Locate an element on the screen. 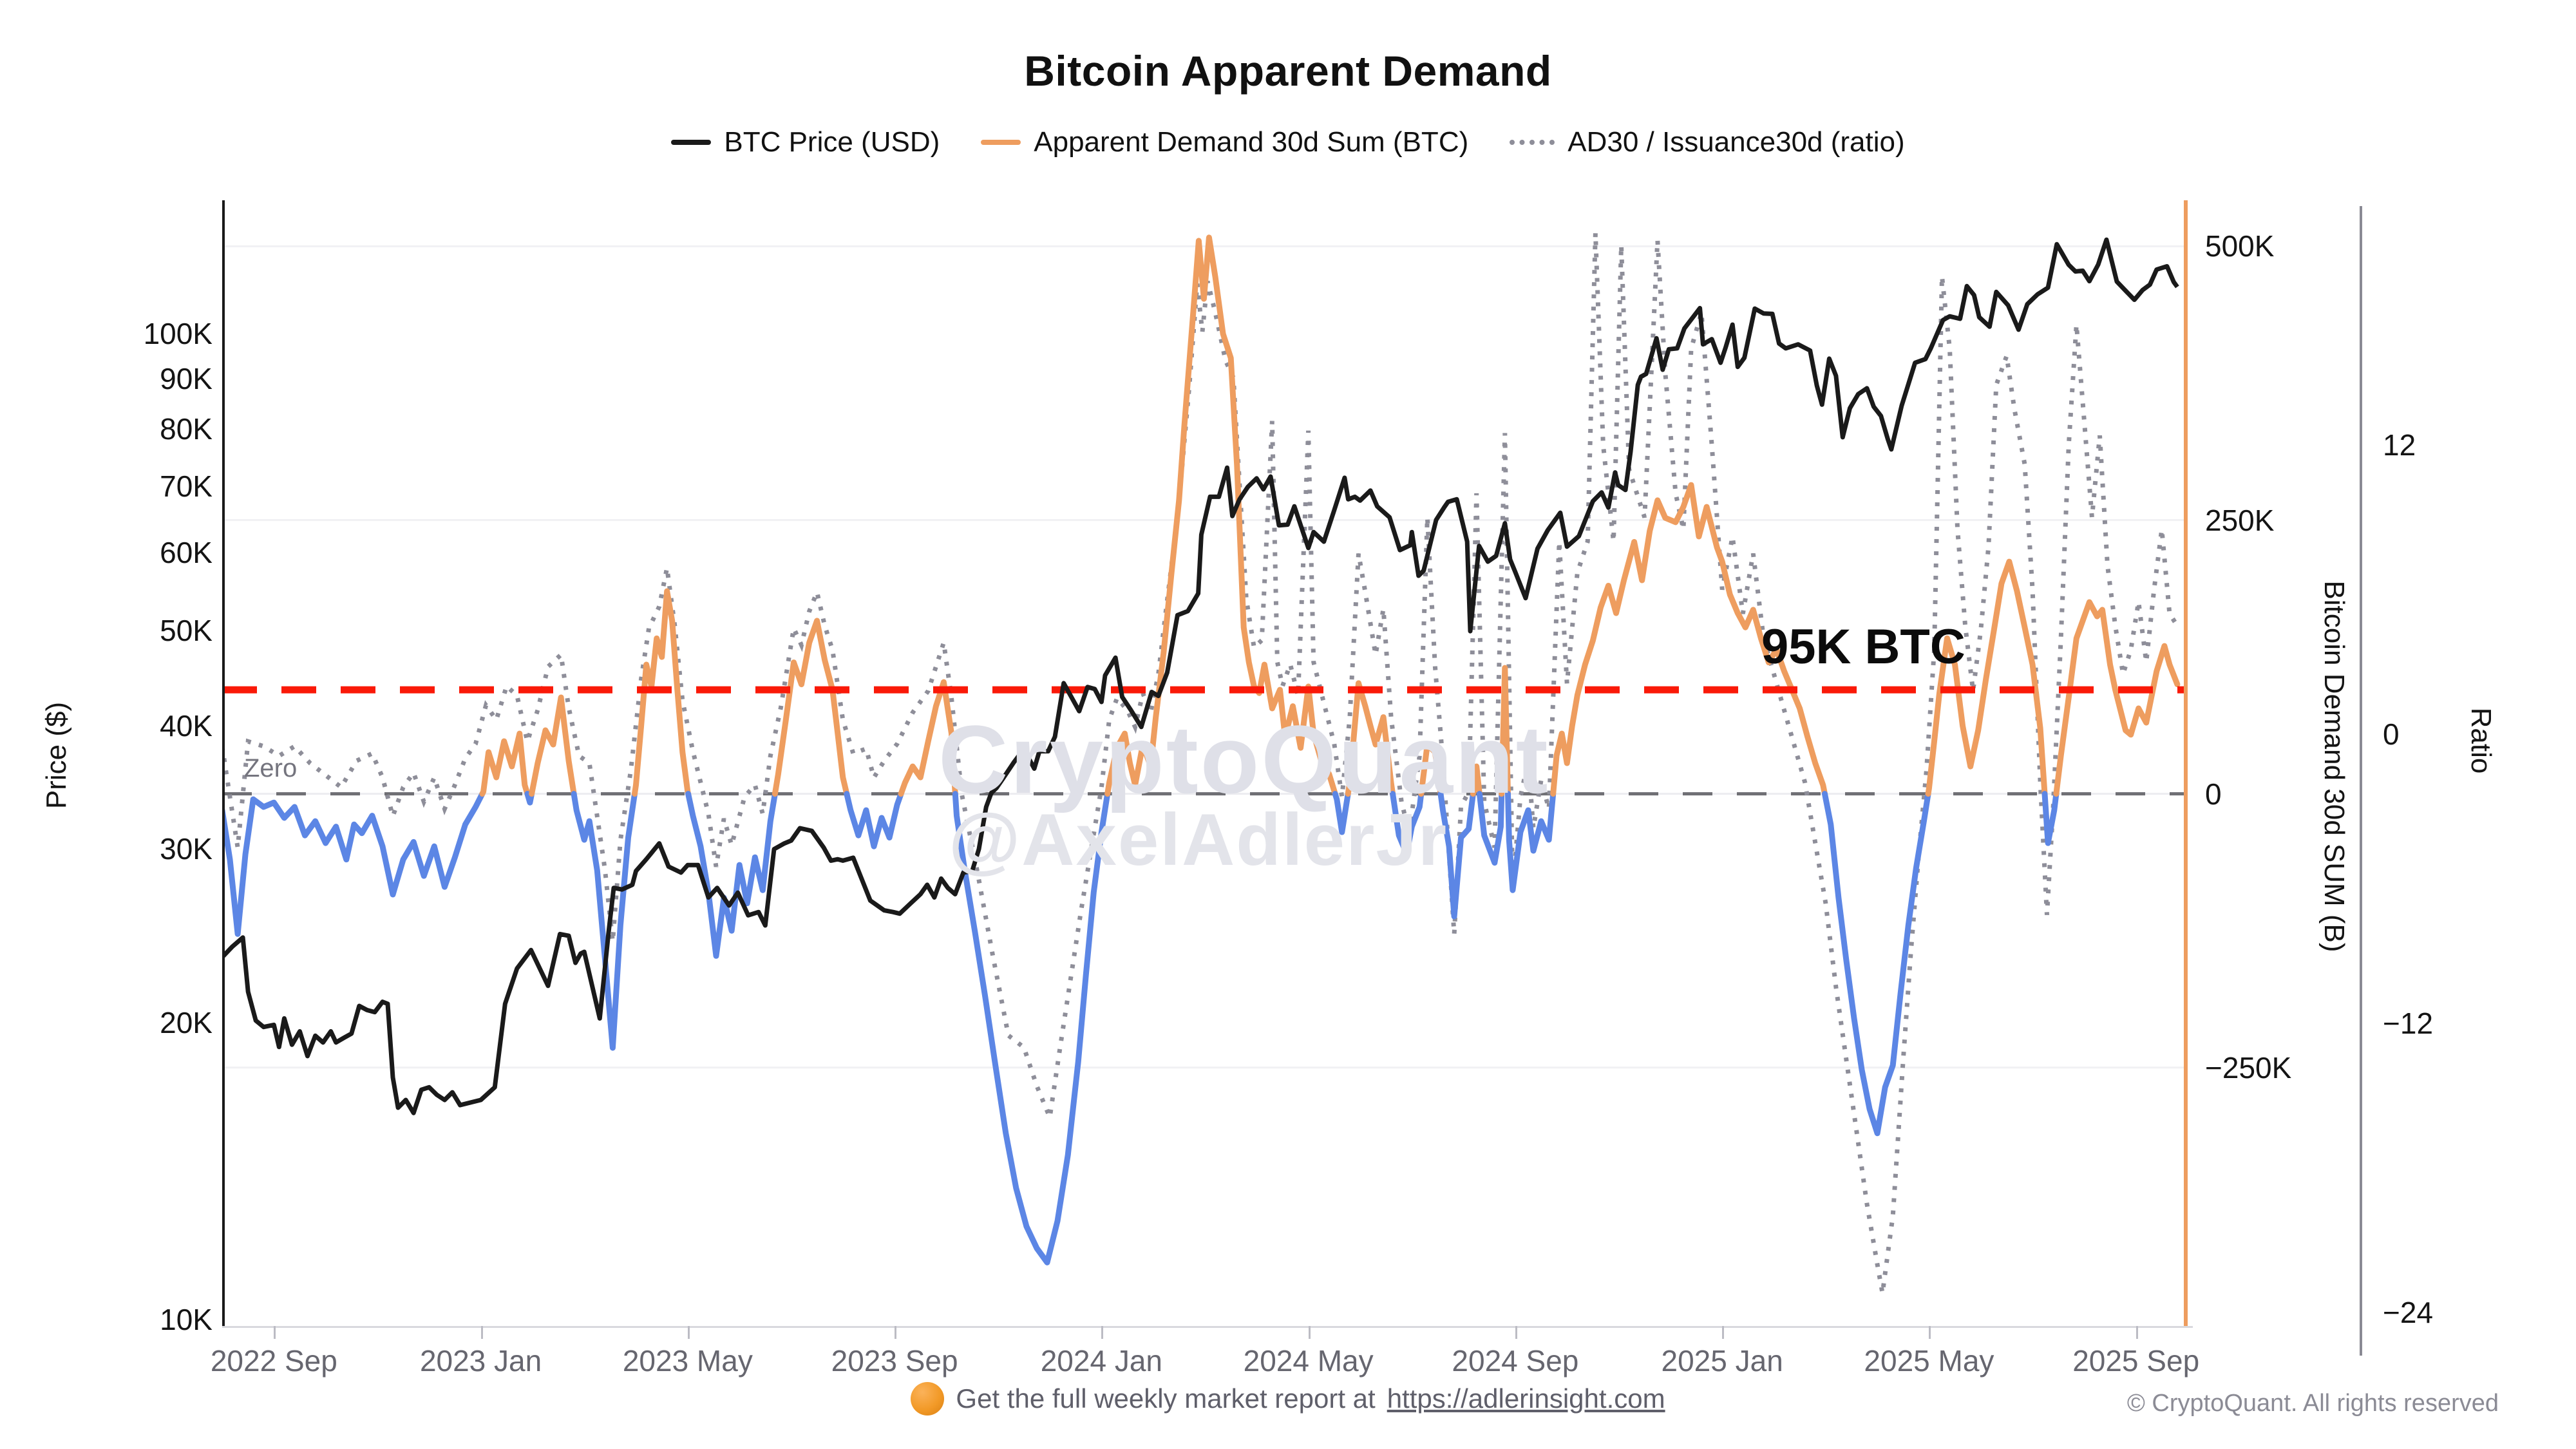  x-axis-line is located at coordinates (1207, 1327).